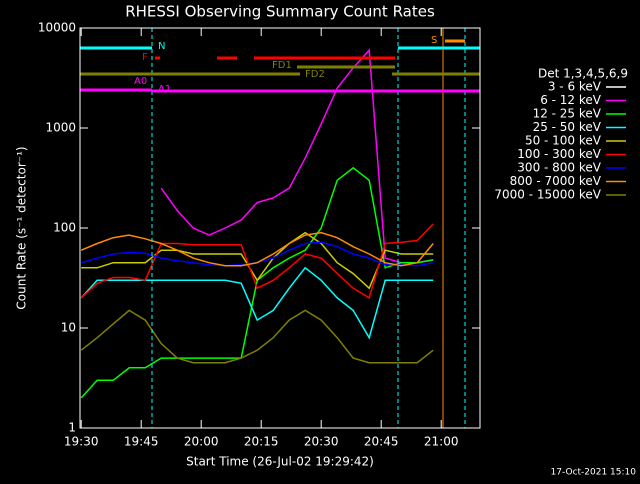 The image size is (640, 484). Describe the element at coordinates (72, 428) in the screenshot. I see `y-tick-label: 1` at that location.